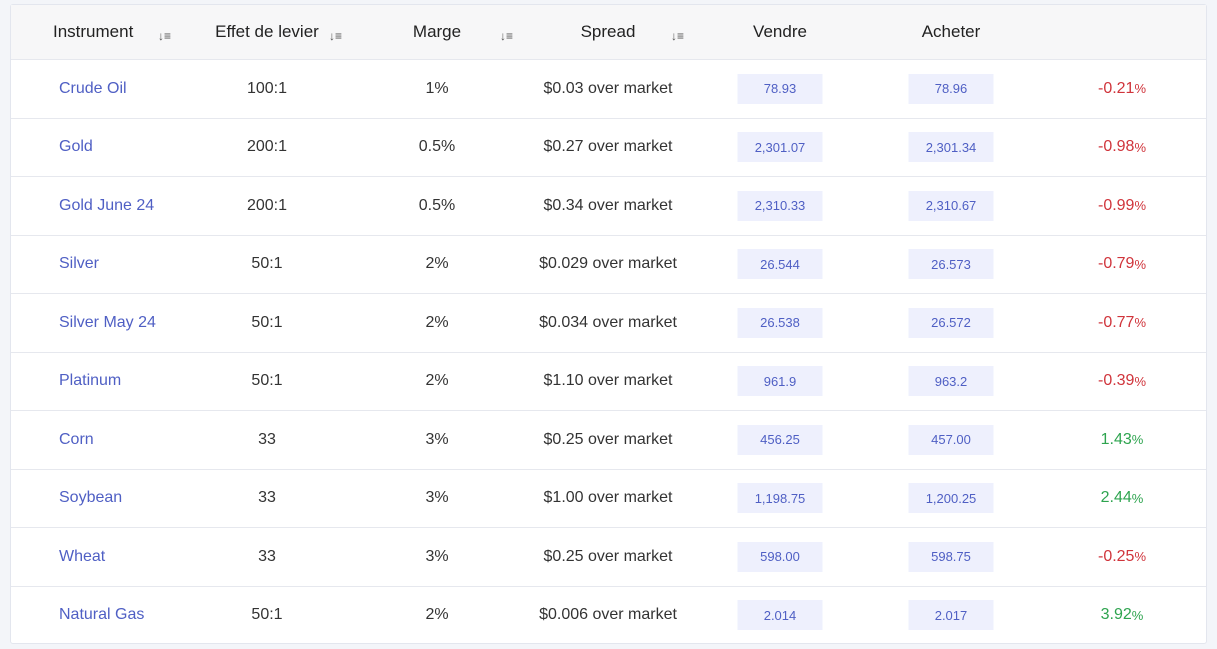  I want to click on change-number: -0.99, so click(1116, 205).